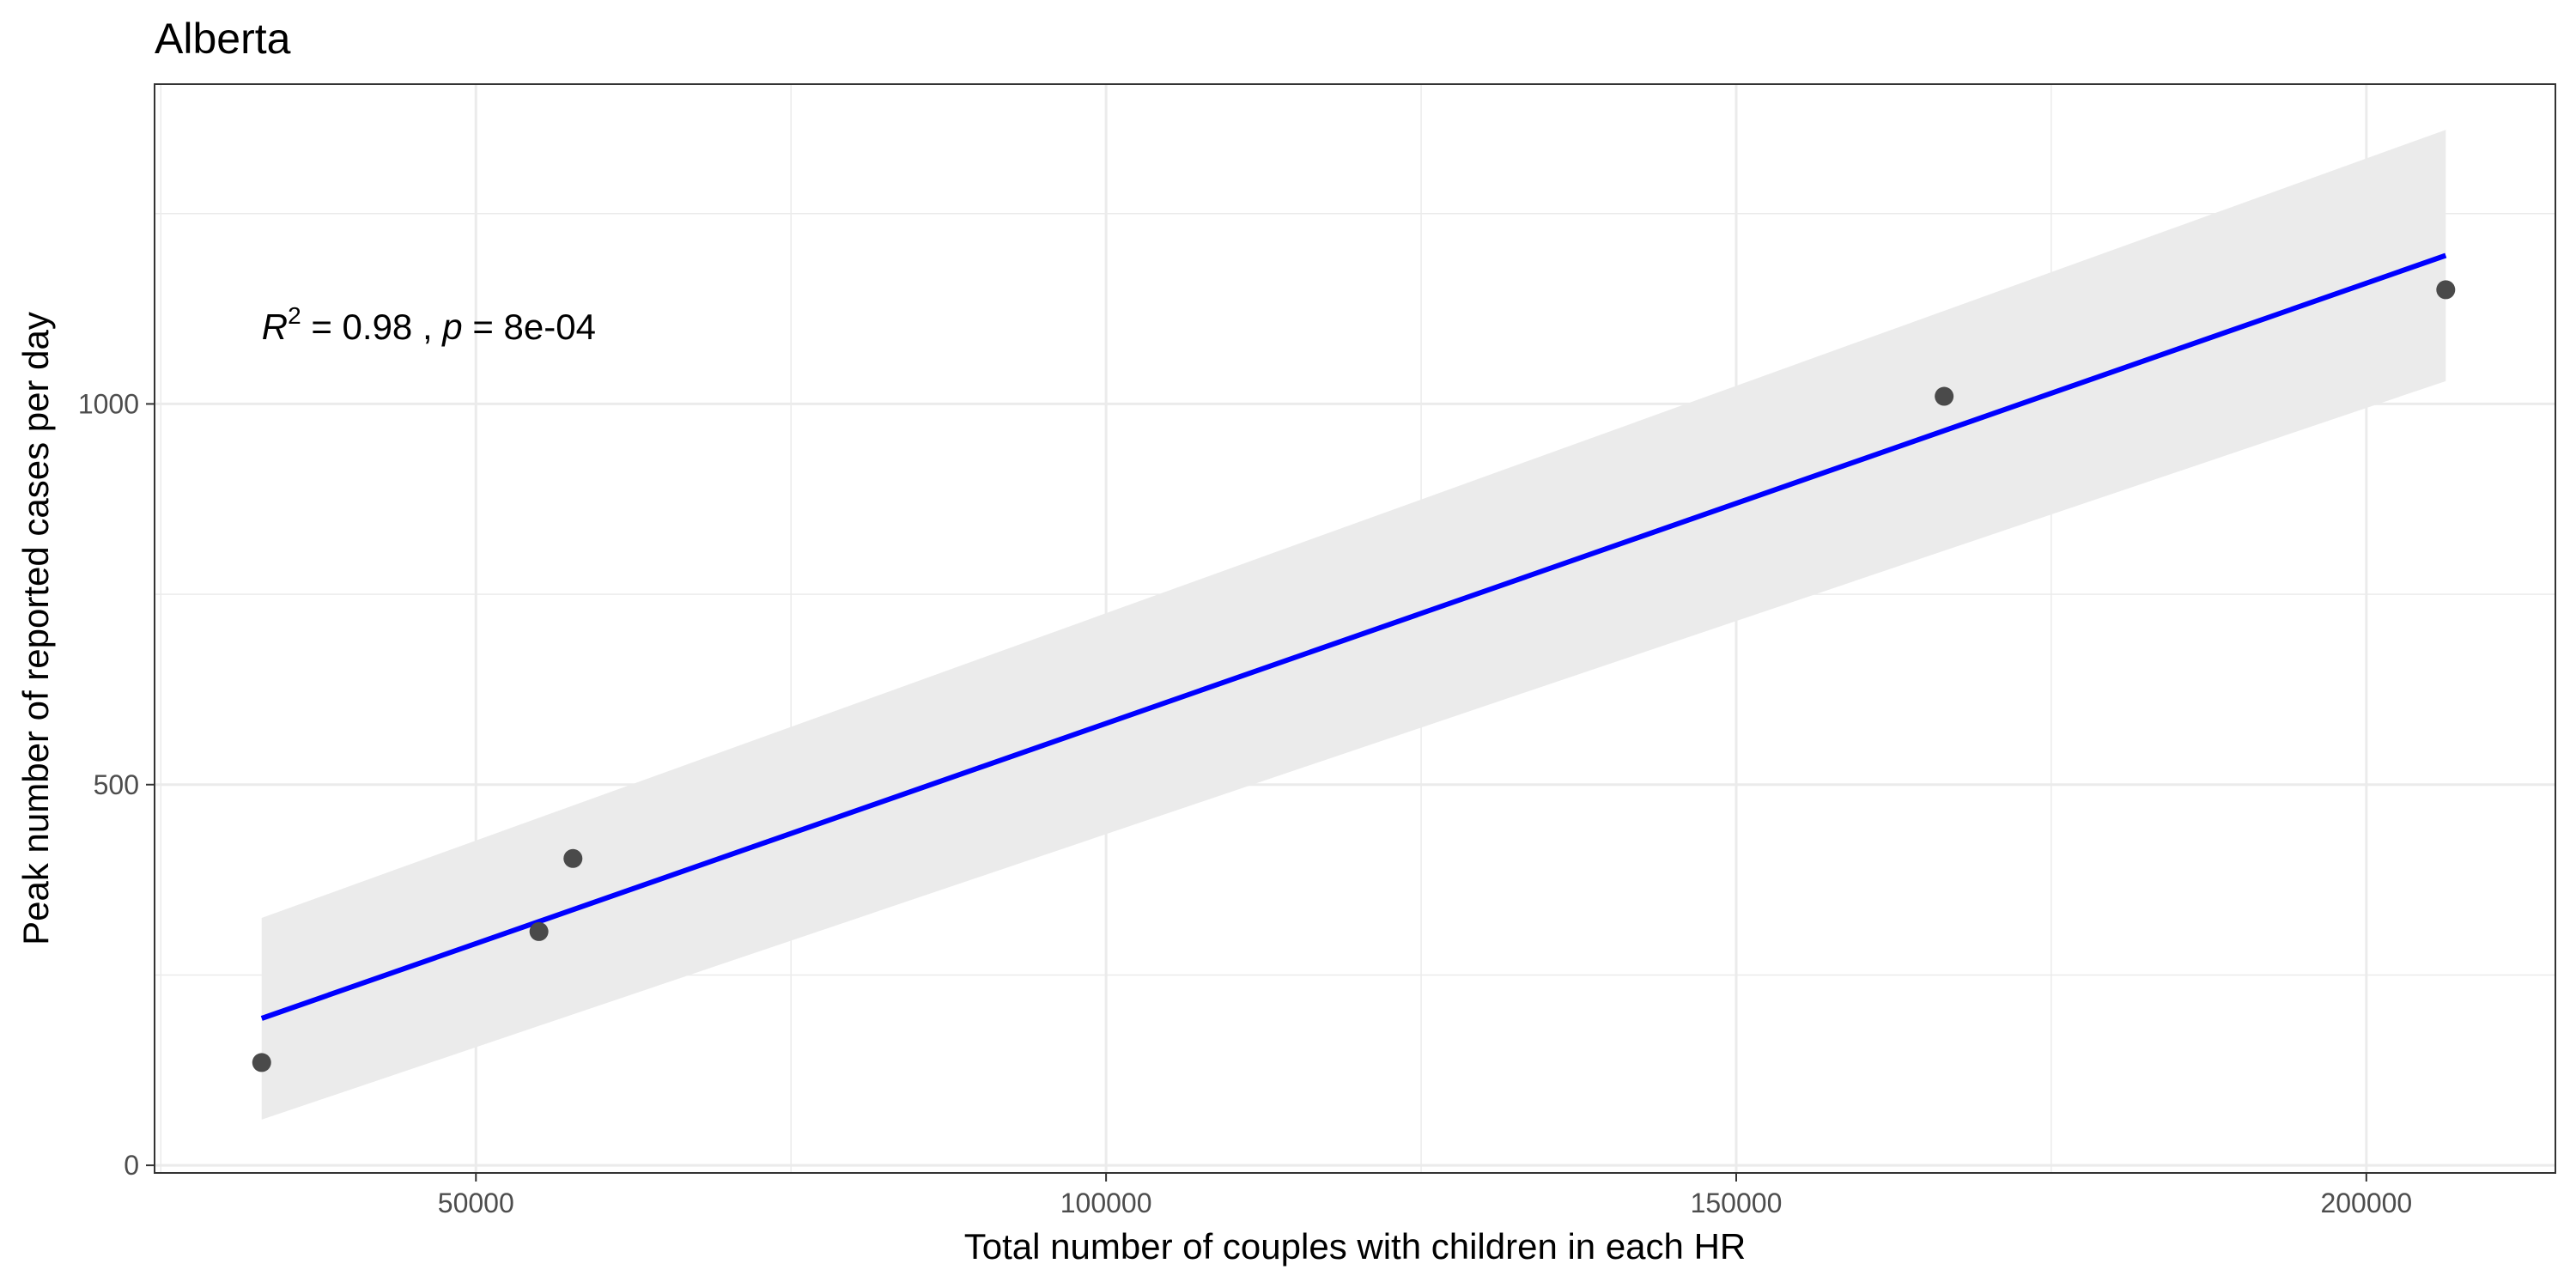 The height and width of the screenshot is (1288, 2576). What do you see at coordinates (2366, 1203) in the screenshot?
I see `x-tick-label: 200000` at bounding box center [2366, 1203].